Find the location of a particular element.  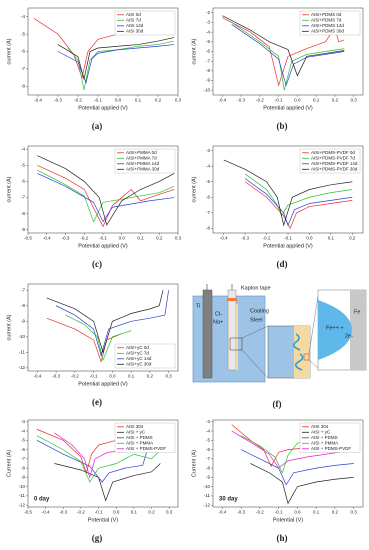

y-tick-label: -3 is located at coordinates (208, 22).